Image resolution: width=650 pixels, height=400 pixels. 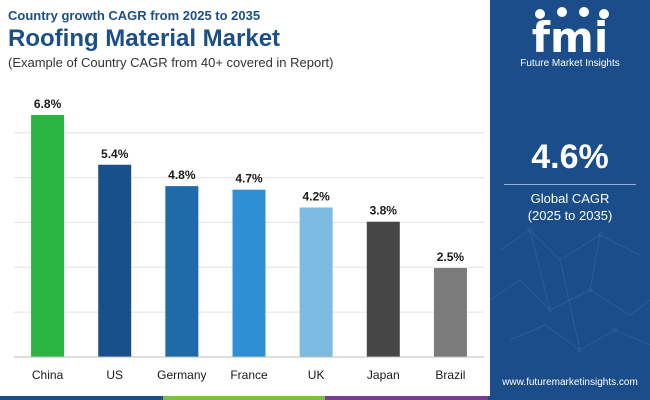 What do you see at coordinates (134, 15) in the screenshot?
I see `chart-kicker: Country growth CAGR from 2025 to 2035` at bounding box center [134, 15].